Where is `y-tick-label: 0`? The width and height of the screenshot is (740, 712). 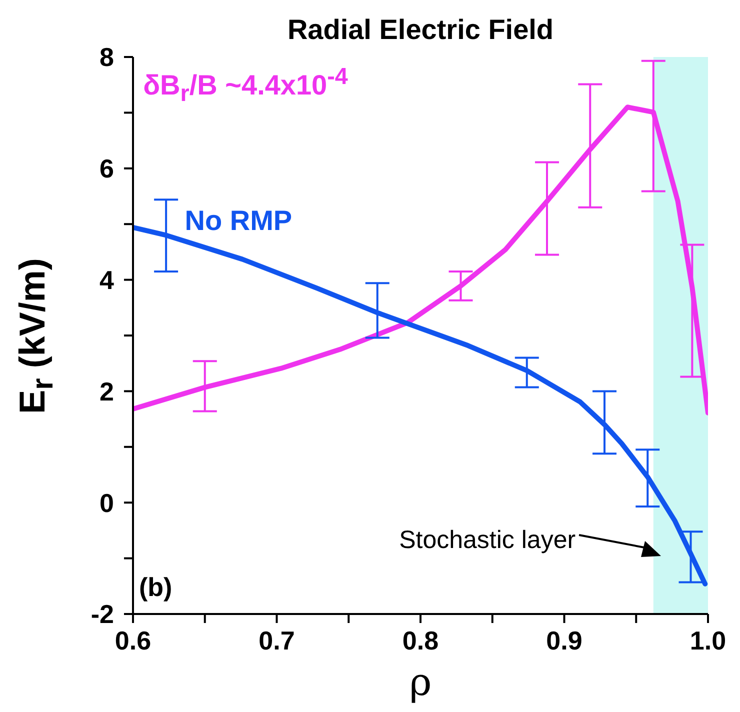 y-tick-label: 0 is located at coordinates (107, 503).